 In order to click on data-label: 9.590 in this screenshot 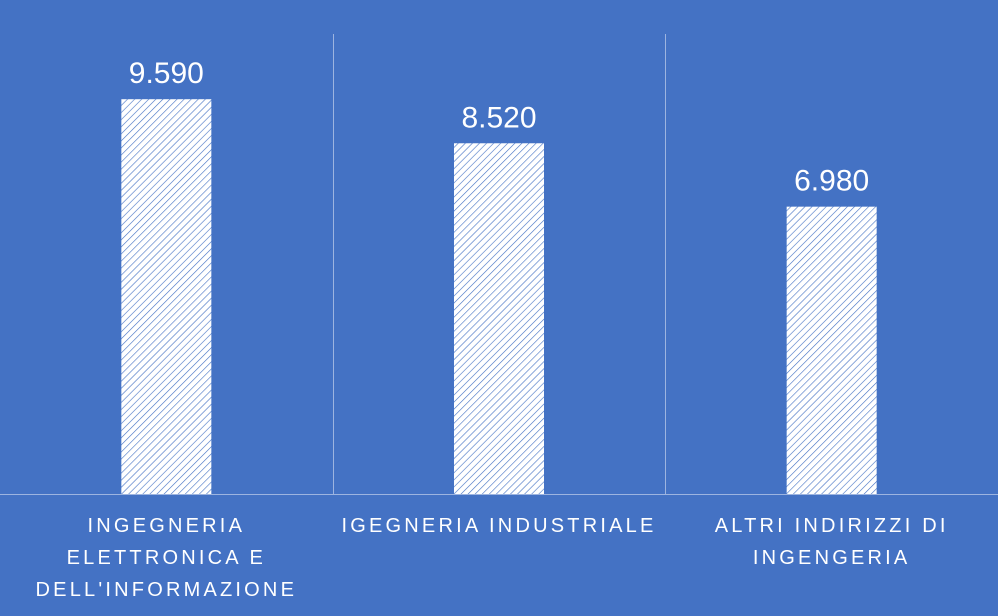, I will do `click(166, 73)`.